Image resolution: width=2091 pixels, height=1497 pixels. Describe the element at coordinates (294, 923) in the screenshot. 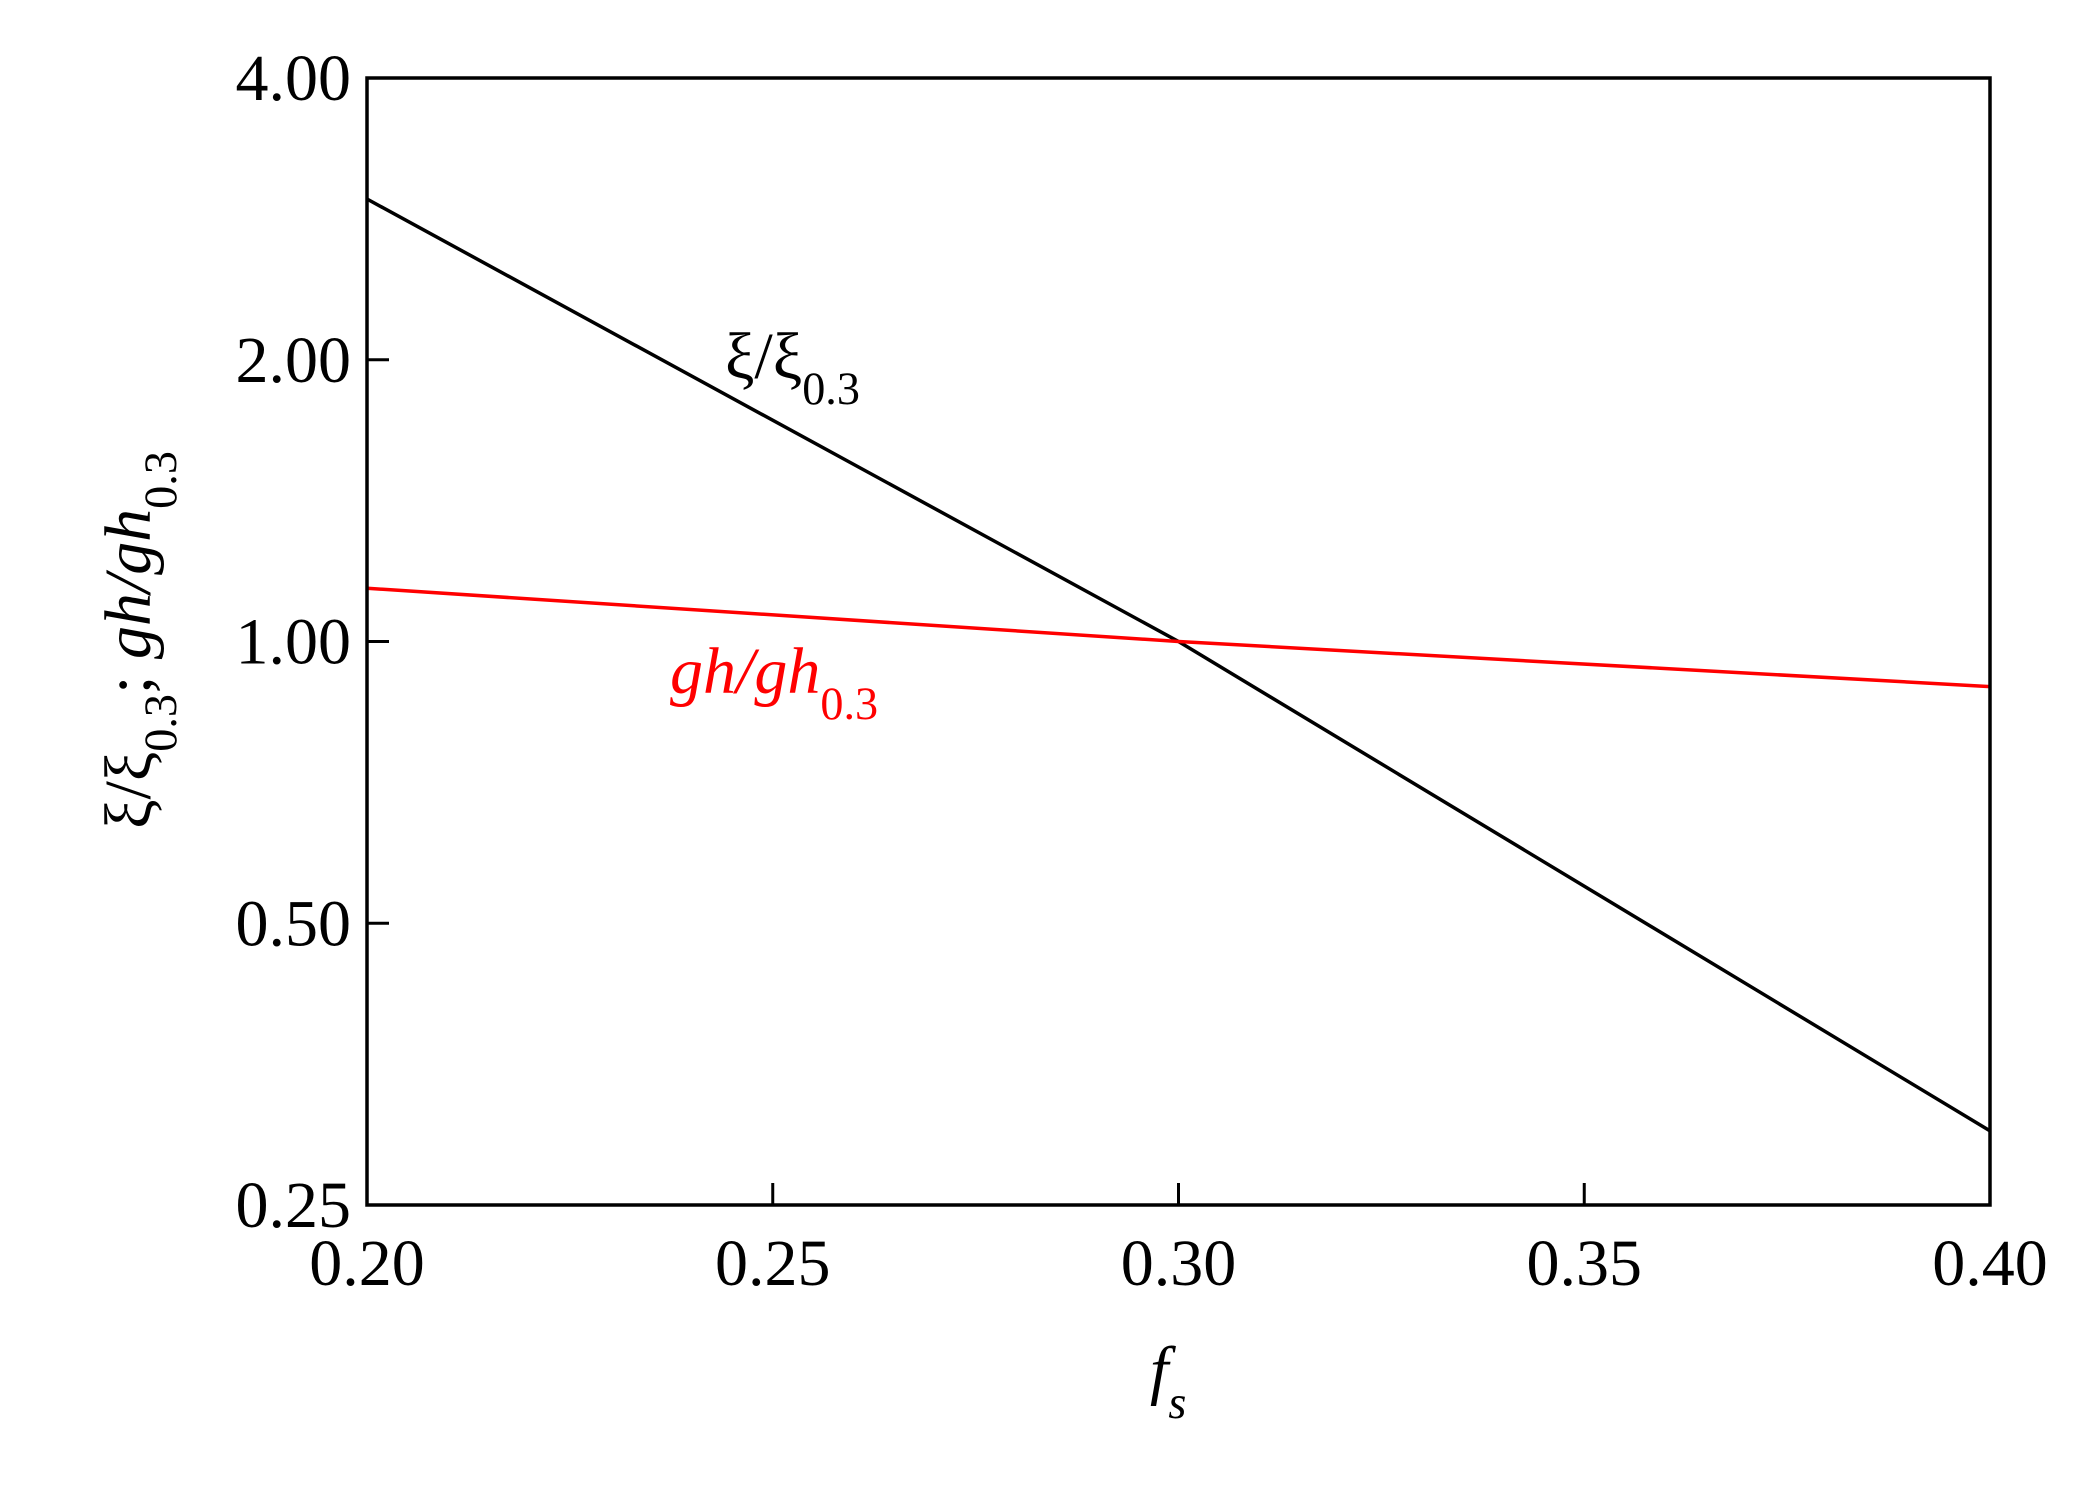

I see `y-tick-label: 0.50` at that location.